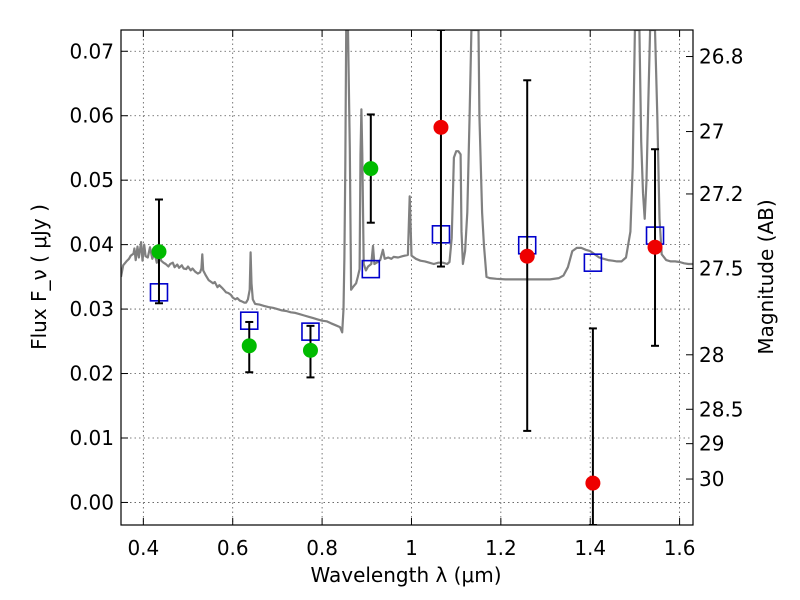  I want to click on magnitude-tick-label: 27, so click(711, 132).